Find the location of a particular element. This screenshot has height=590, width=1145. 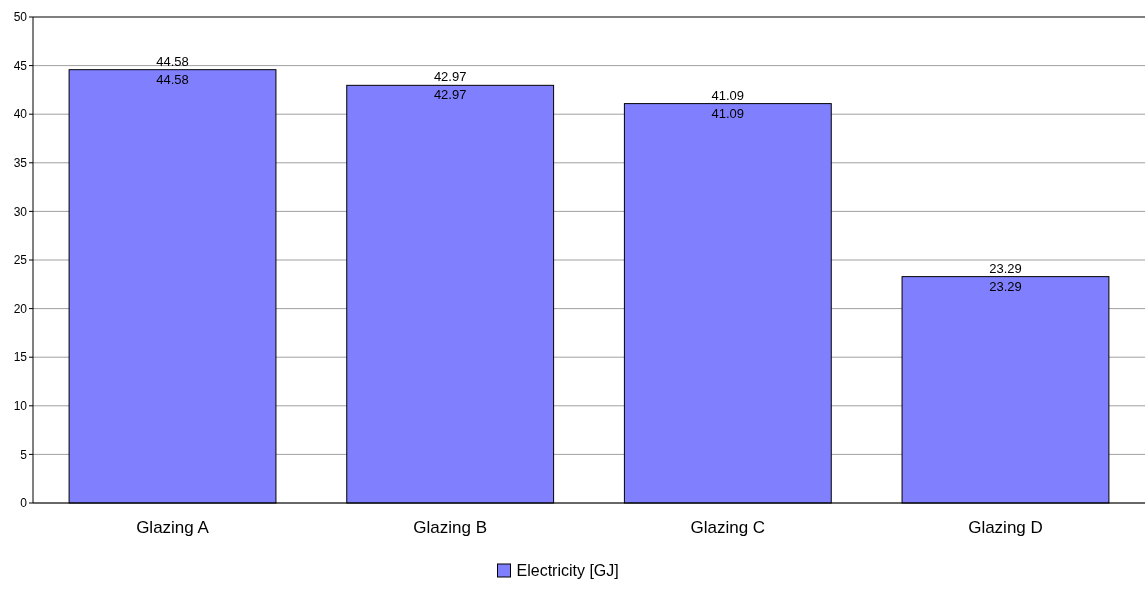

x-tick-label: Glazing A is located at coordinates (173, 527).